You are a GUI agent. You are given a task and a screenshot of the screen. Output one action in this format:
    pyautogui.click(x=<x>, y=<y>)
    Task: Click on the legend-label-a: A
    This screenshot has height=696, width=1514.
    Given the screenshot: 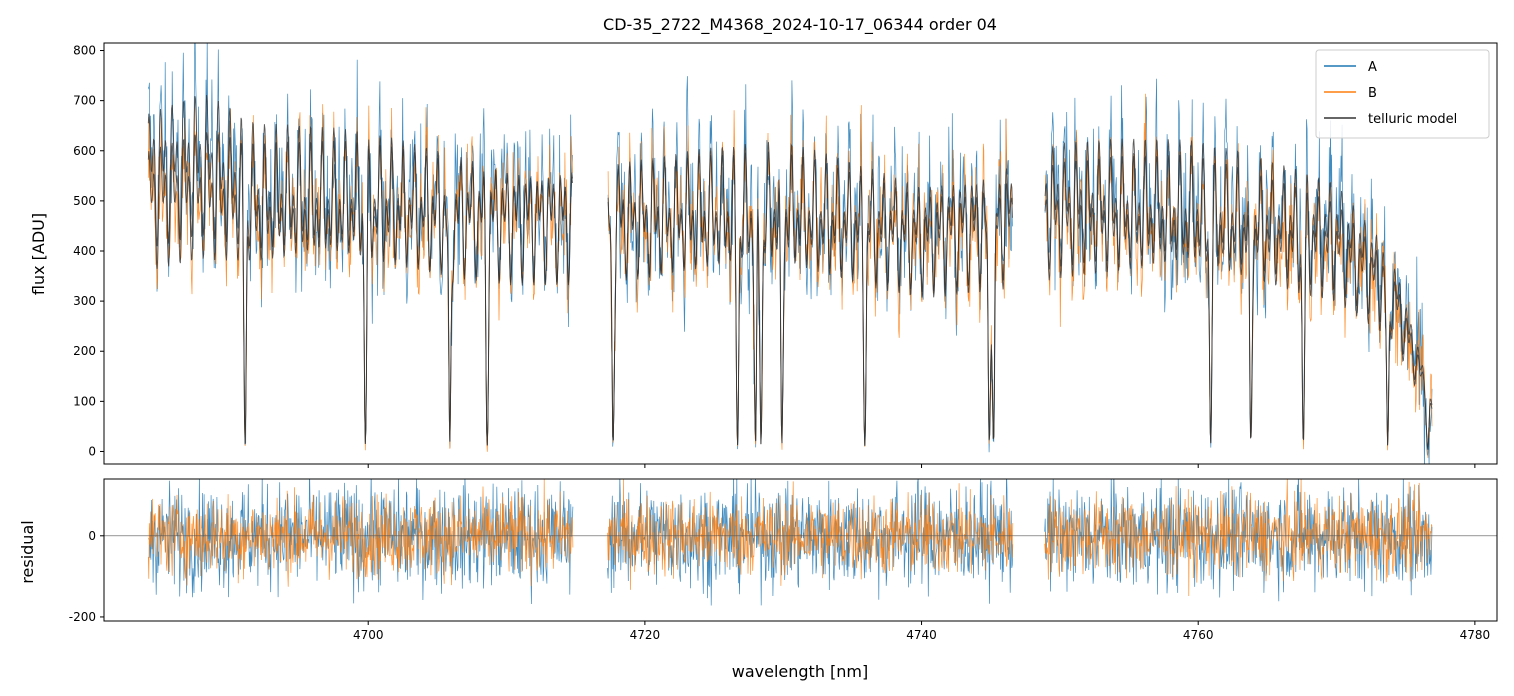 What is the action you would take?
    pyautogui.click(x=1372, y=67)
    